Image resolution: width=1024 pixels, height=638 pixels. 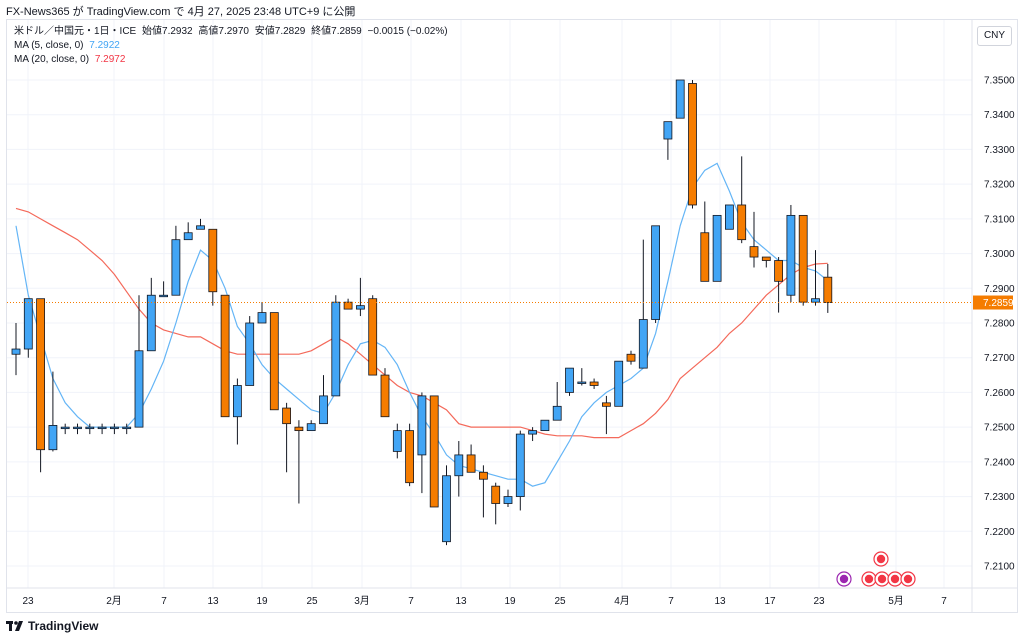 I want to click on event-markers, so click(x=876, y=569).